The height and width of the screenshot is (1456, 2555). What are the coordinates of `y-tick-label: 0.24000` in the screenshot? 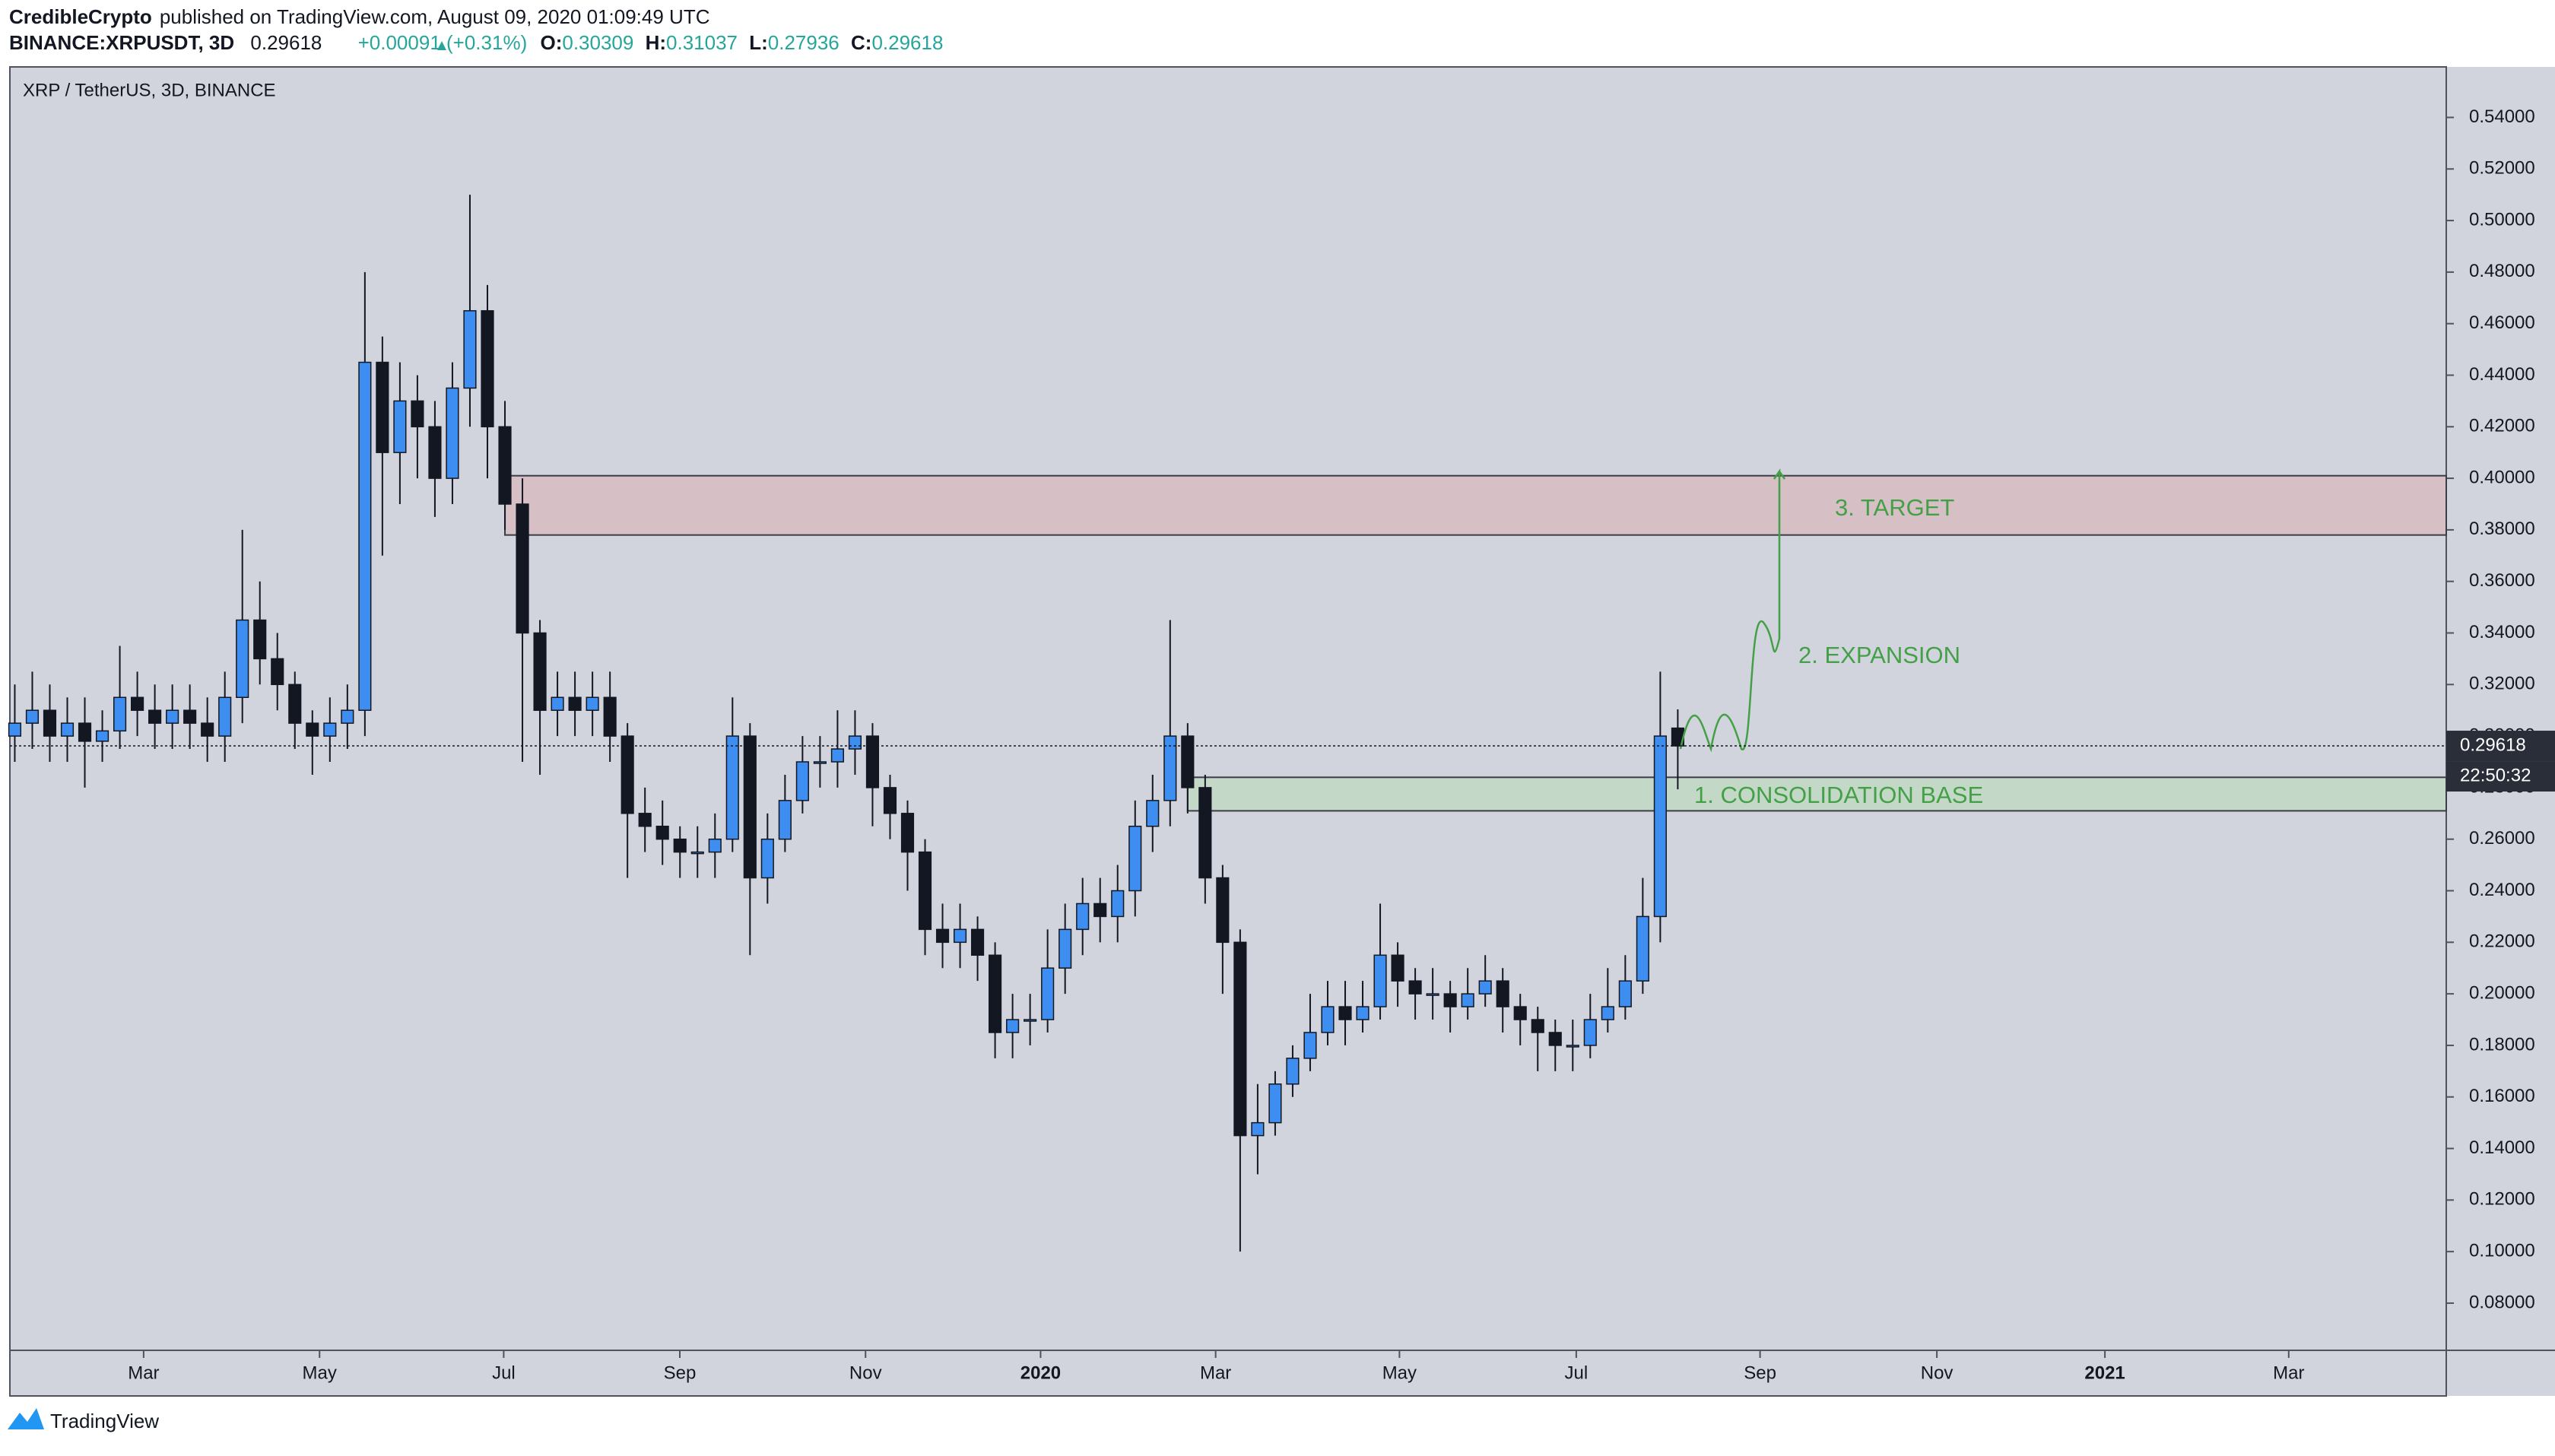 It's located at (2502, 890).